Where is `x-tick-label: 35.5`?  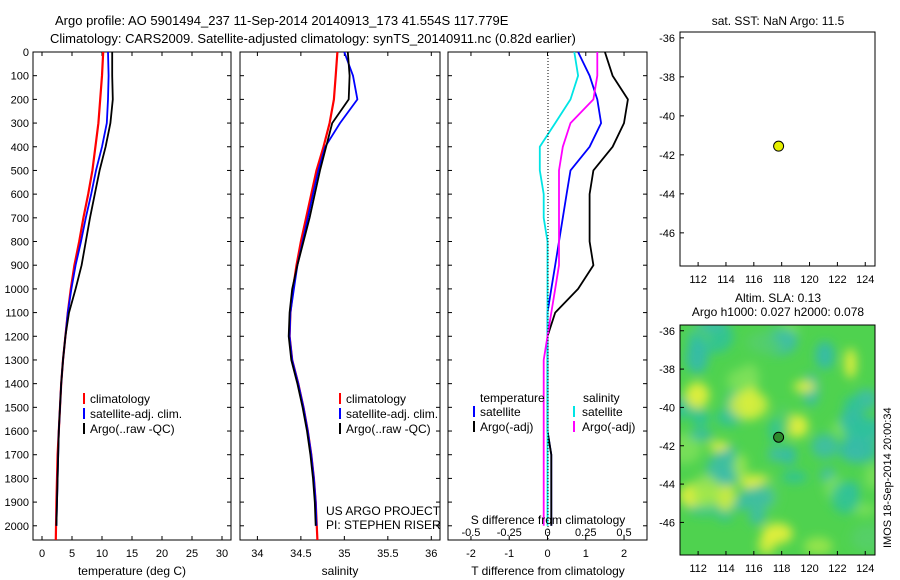 x-tick-label: 35.5 is located at coordinates (387, 554).